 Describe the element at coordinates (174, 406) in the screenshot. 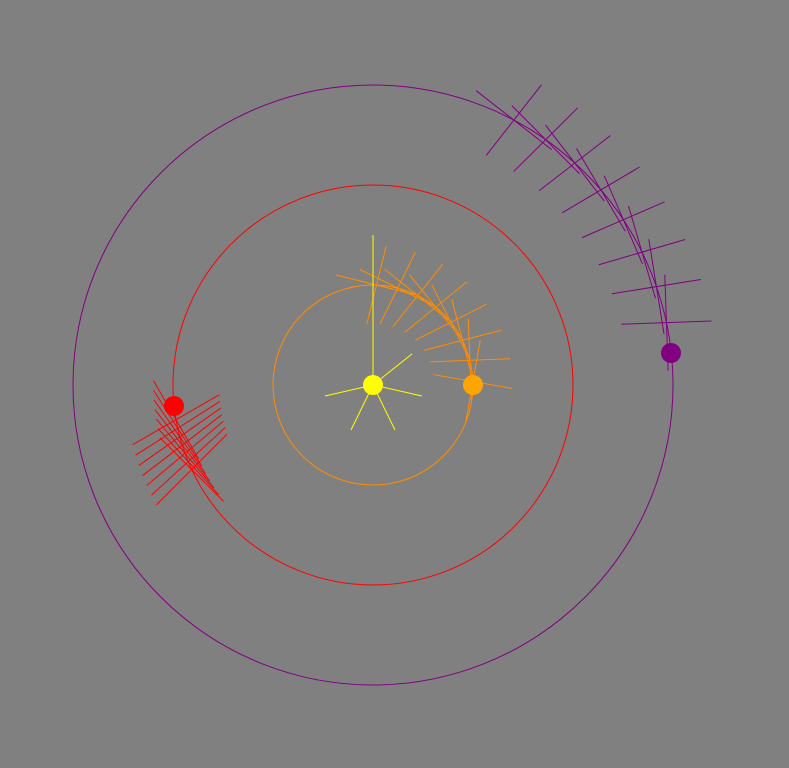

I see `planet-middle` at that location.